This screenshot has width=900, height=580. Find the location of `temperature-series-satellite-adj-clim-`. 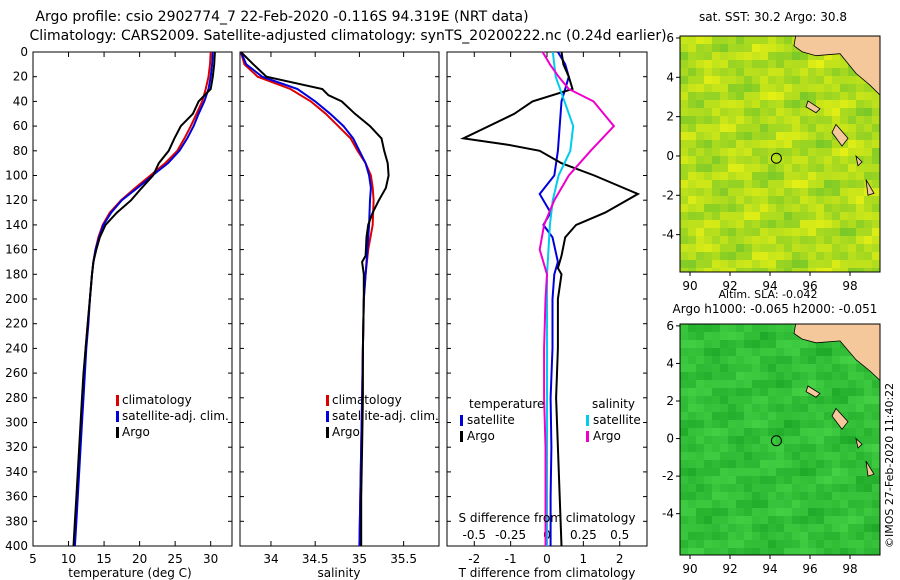

temperature-series-satellite-adj-clim- is located at coordinates (143, 299).